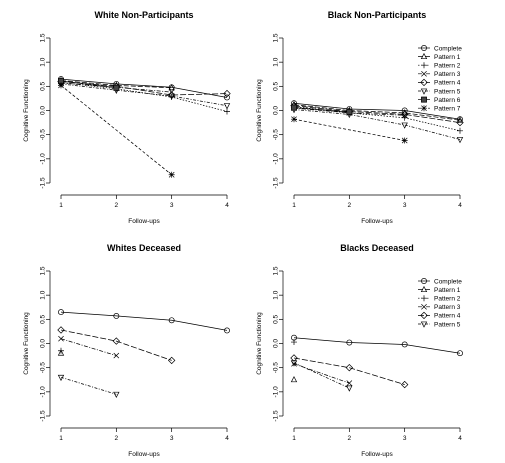 Image resolution: width=505 pixels, height=463 pixels. What do you see at coordinates (447, 109) in the screenshot?
I see `legend-label: Pattern 7` at bounding box center [447, 109].